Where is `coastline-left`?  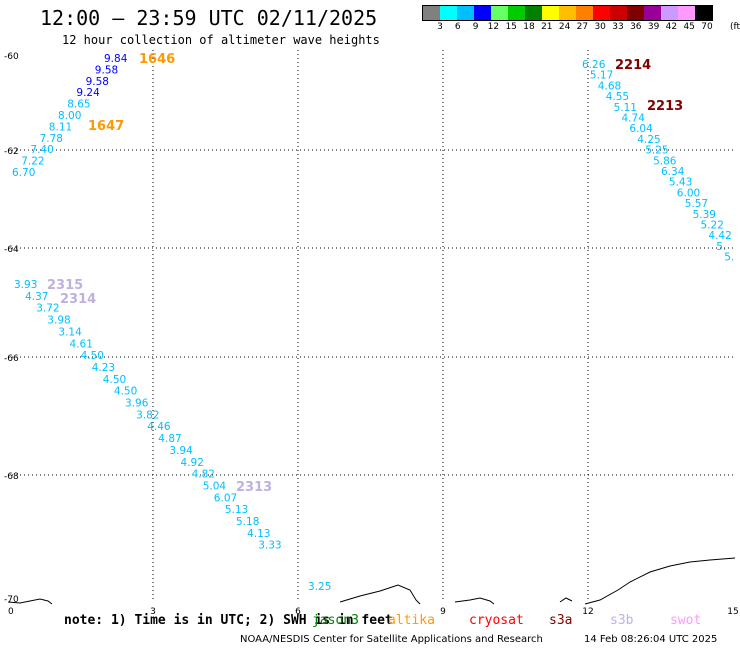 coastline-left is located at coordinates (30, 601).